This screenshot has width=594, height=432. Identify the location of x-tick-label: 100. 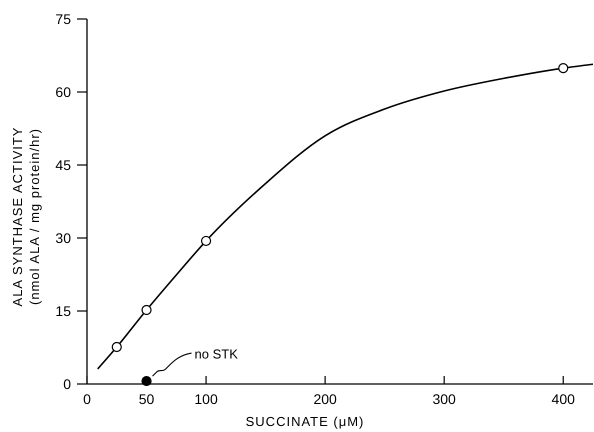
(206, 399).